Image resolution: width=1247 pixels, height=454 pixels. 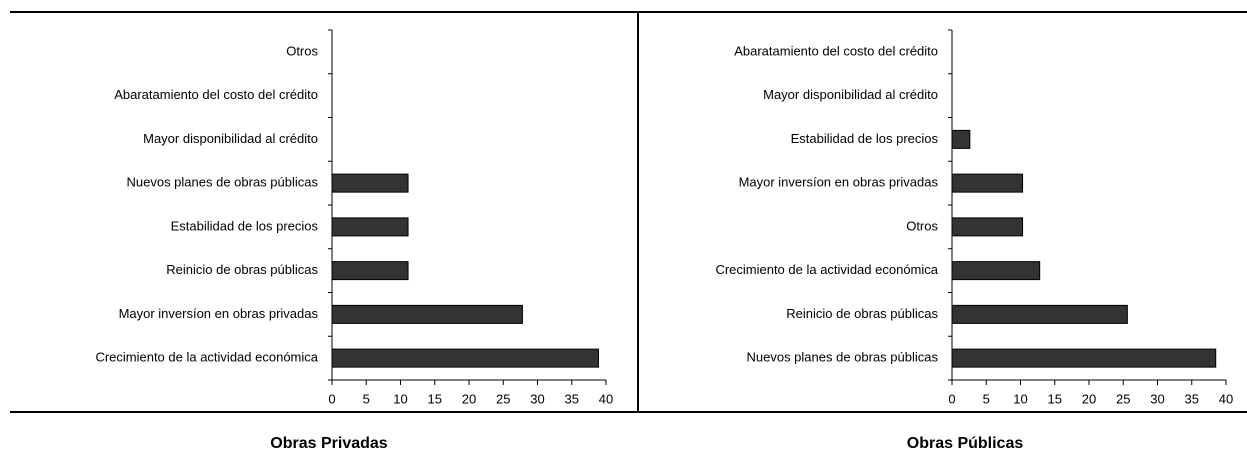 What do you see at coordinates (965, 443) in the screenshot?
I see `chart-title: Obras Públicas` at bounding box center [965, 443].